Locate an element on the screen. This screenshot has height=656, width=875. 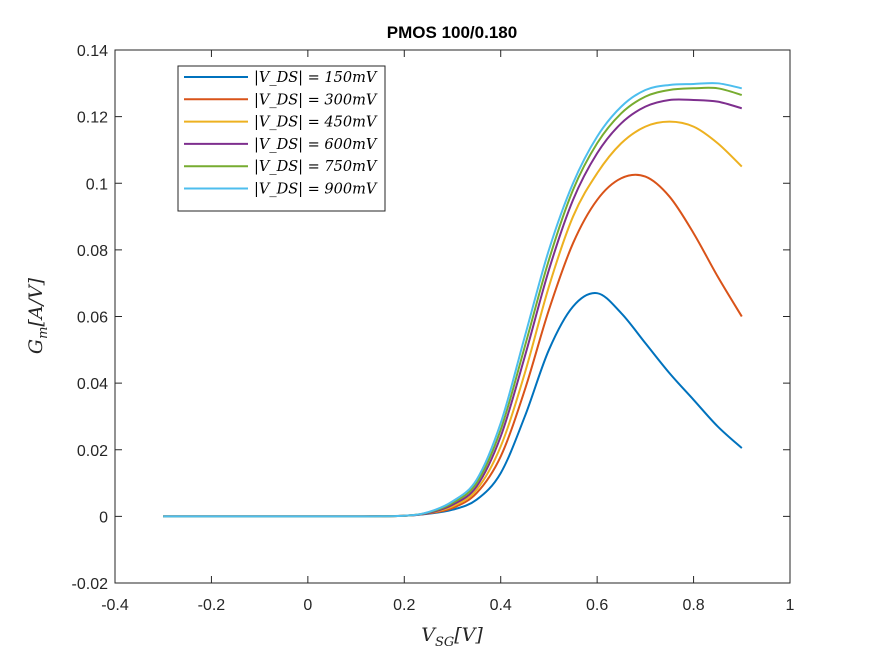
legend-label-6: |V_DS| = 900mV is located at coordinates (316, 190).